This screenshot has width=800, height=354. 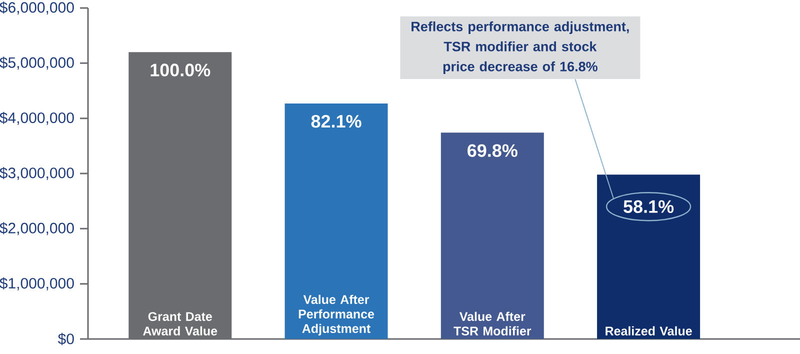 I want to click on annotation: 100.0%, so click(x=180, y=70).